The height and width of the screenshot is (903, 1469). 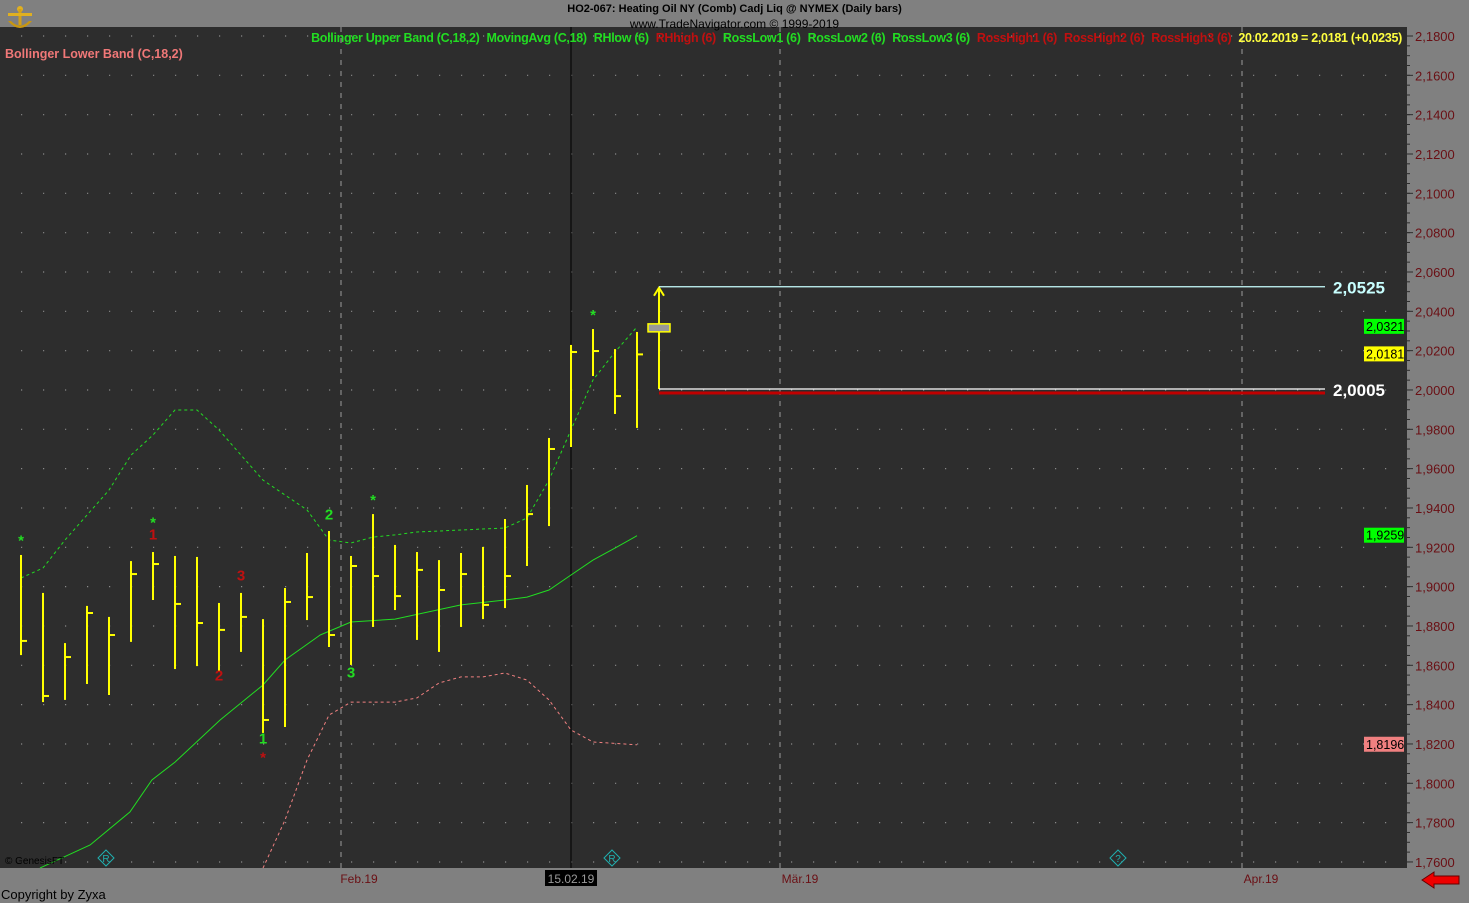 I want to click on copyright-text: Copyright by Zyxa, so click(x=53, y=894).